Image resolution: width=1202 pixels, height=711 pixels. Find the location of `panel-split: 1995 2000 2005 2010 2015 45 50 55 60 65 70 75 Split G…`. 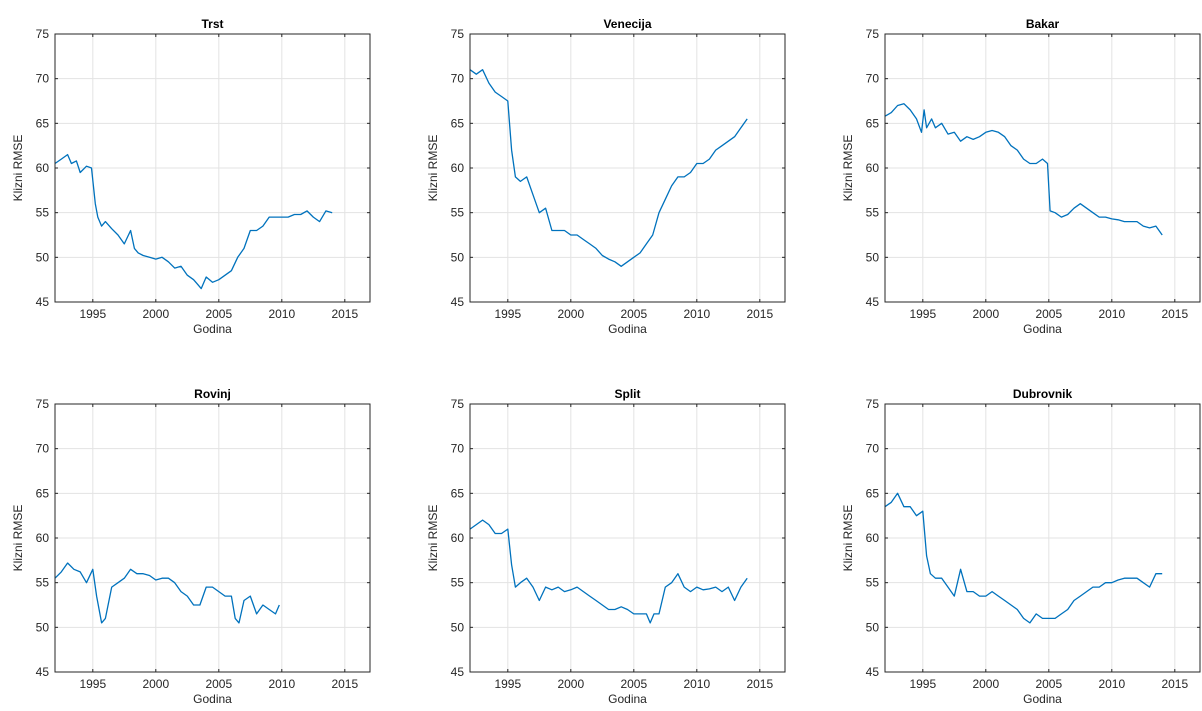

panel-split: 1995 2000 2005 2010 2015 45 50 55 60 65 70 75 Split G… is located at coordinates (606, 546).